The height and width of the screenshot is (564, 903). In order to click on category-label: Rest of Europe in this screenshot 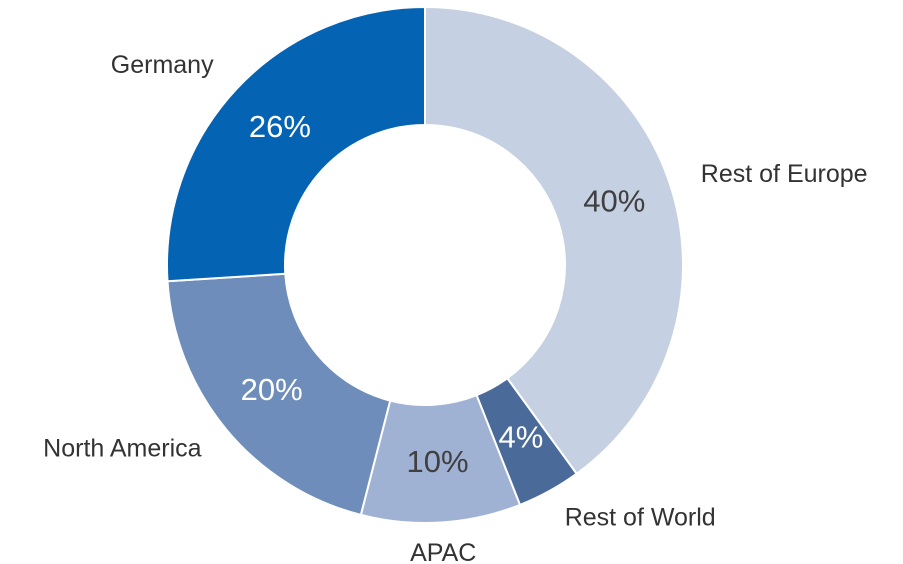, I will do `click(784, 174)`.